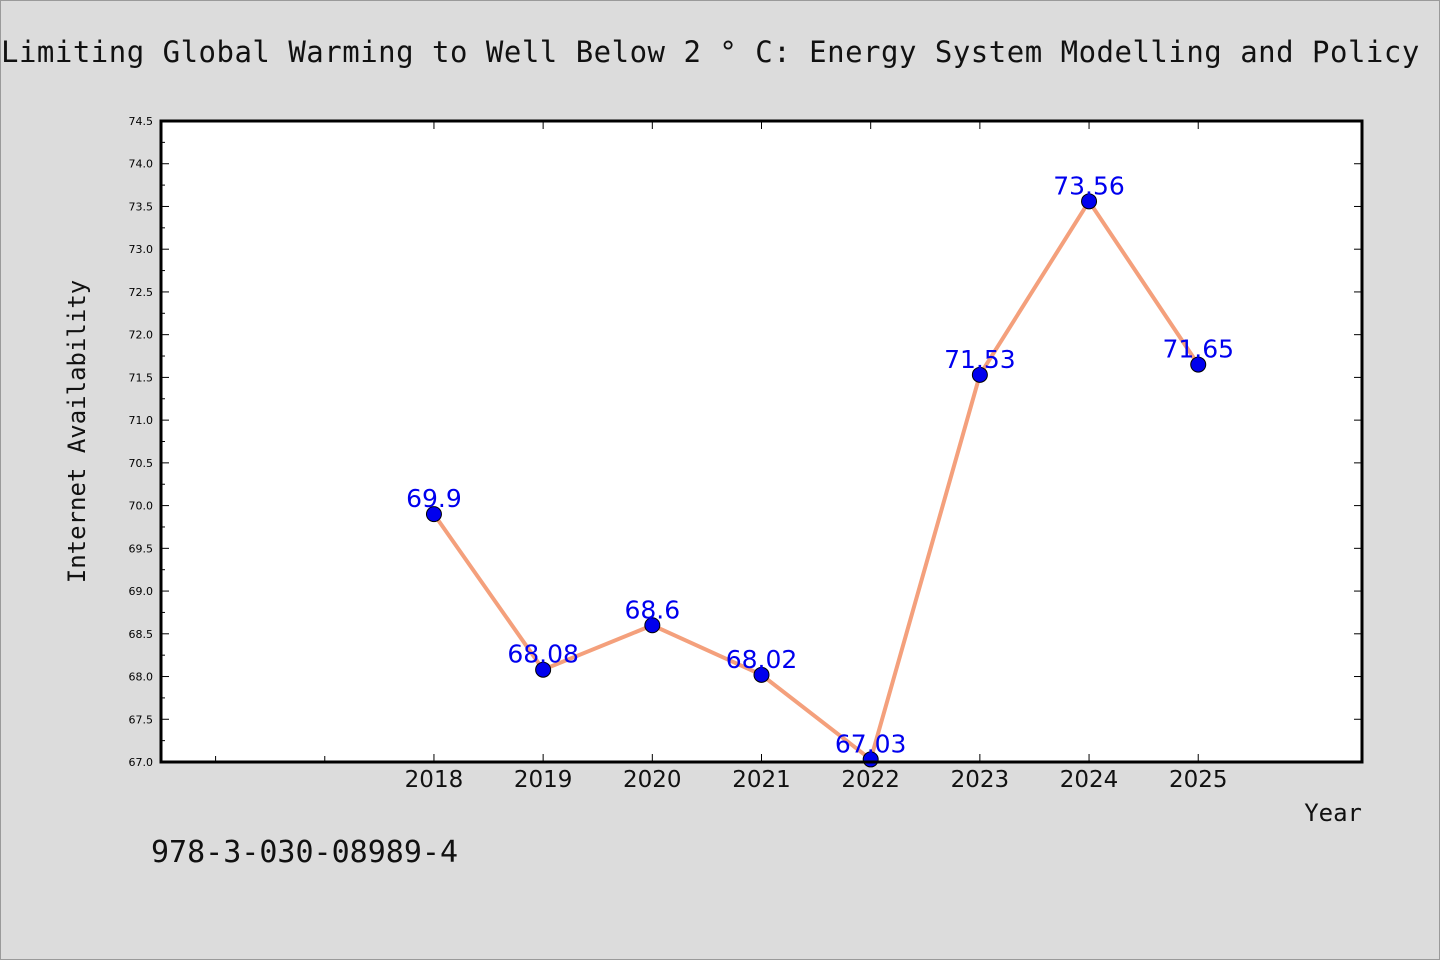  I want to click on data-label: 67.03, so click(871, 743).